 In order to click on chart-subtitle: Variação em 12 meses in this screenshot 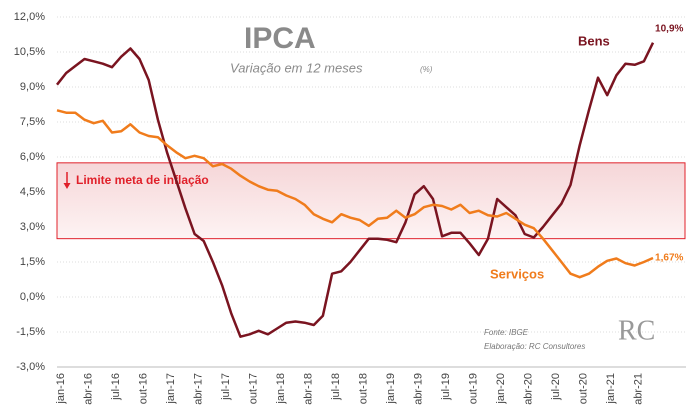, I will do `click(296, 67)`.